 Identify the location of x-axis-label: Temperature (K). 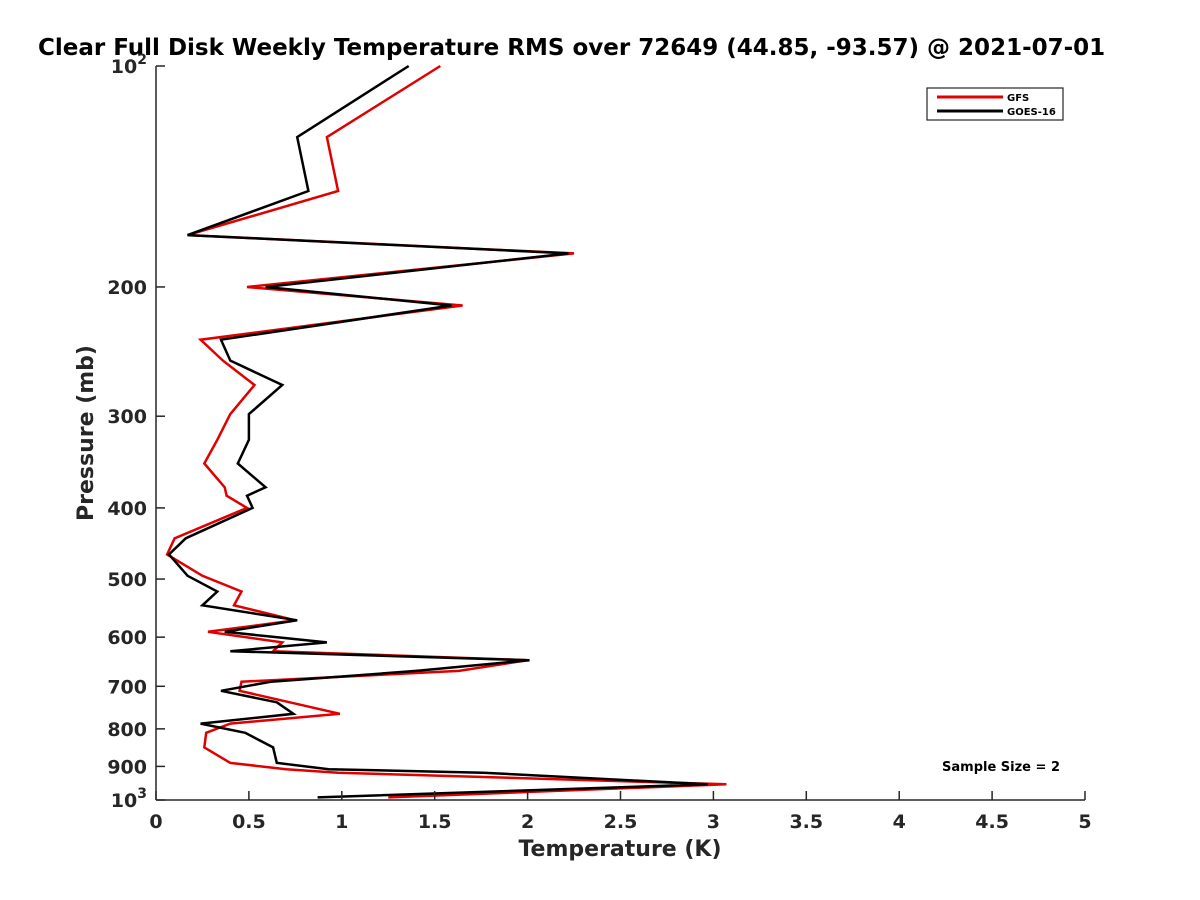
(619, 849).